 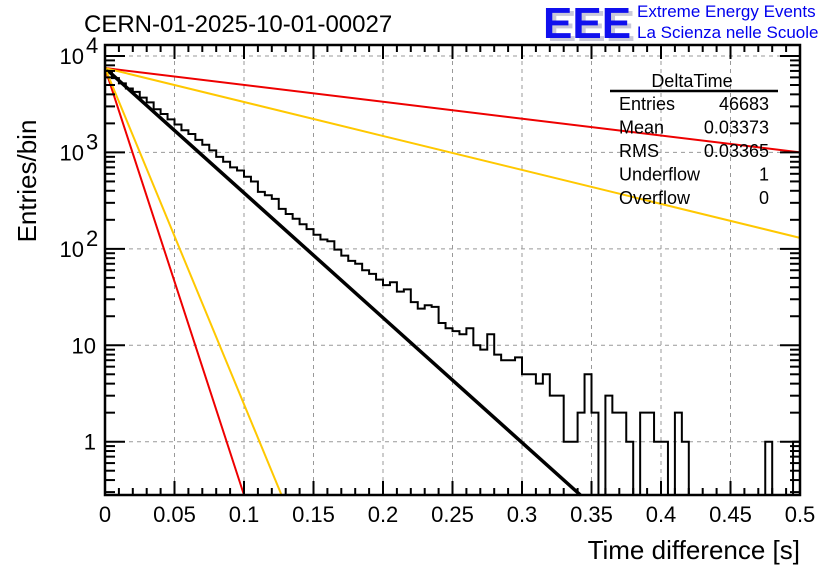 What do you see at coordinates (764, 175) in the screenshot?
I see `stats-value: 1` at bounding box center [764, 175].